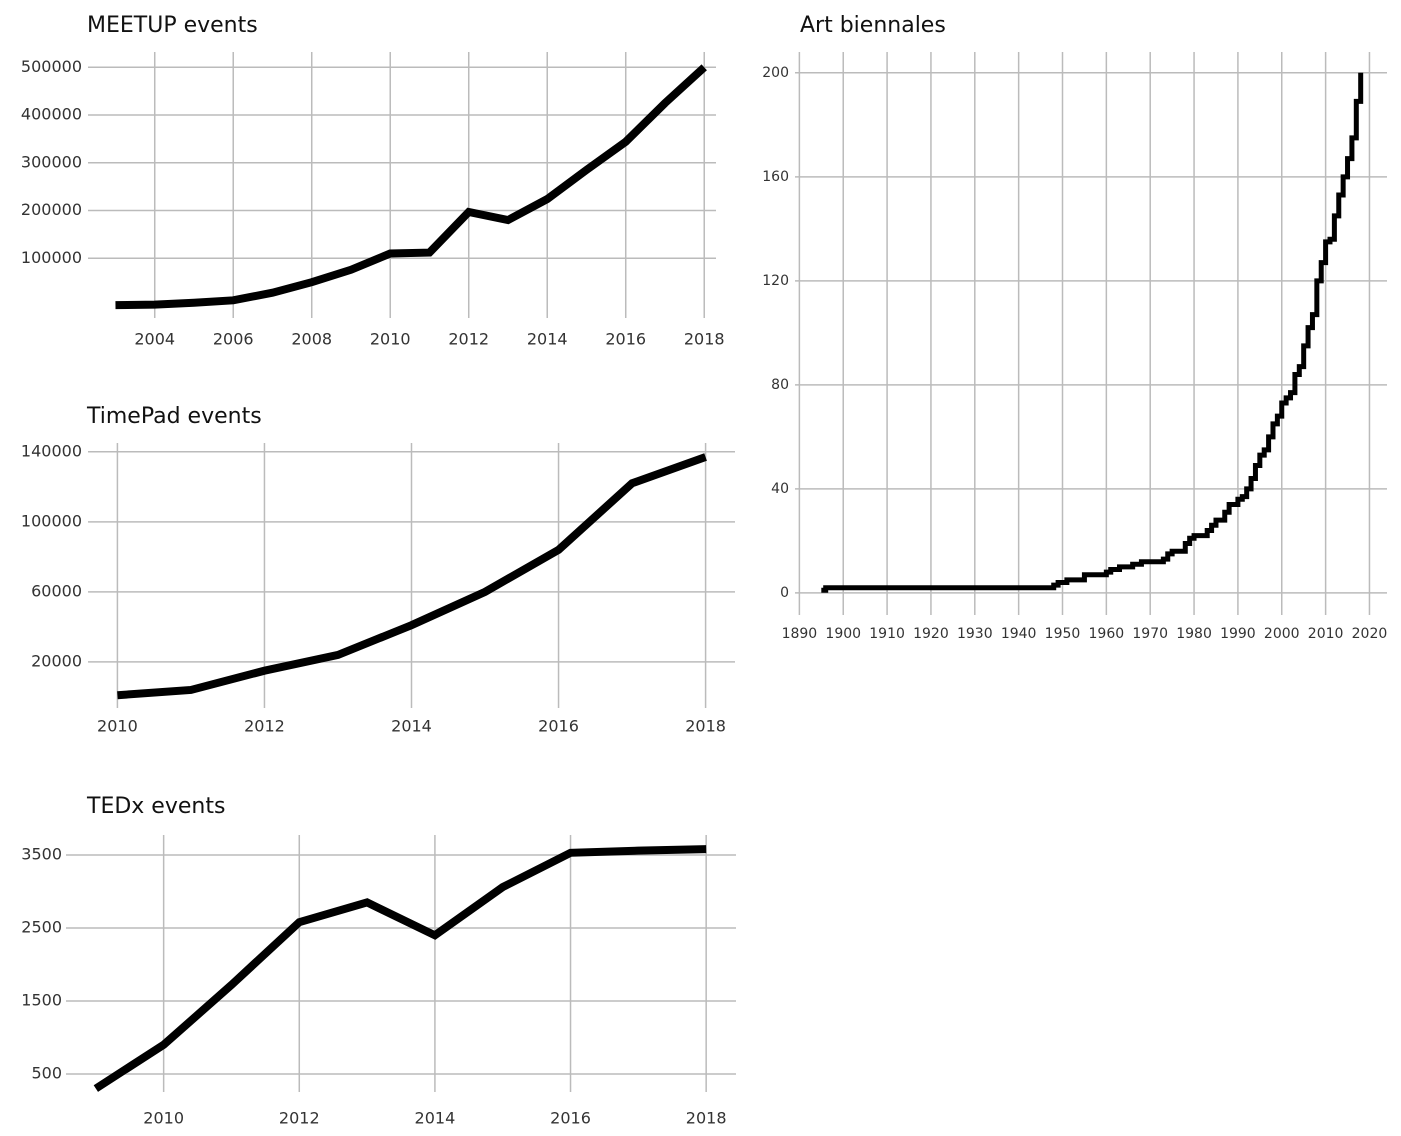  What do you see at coordinates (931, 634) in the screenshot?
I see `x-tick-label: 1920` at bounding box center [931, 634].